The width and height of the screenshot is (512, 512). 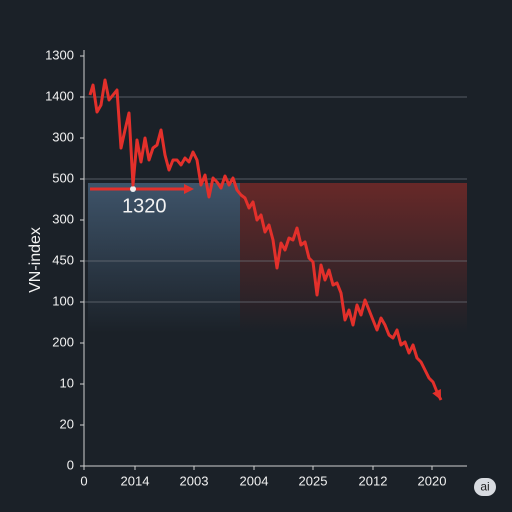 I want to click on y-tick-label: 0, so click(x=70, y=464).